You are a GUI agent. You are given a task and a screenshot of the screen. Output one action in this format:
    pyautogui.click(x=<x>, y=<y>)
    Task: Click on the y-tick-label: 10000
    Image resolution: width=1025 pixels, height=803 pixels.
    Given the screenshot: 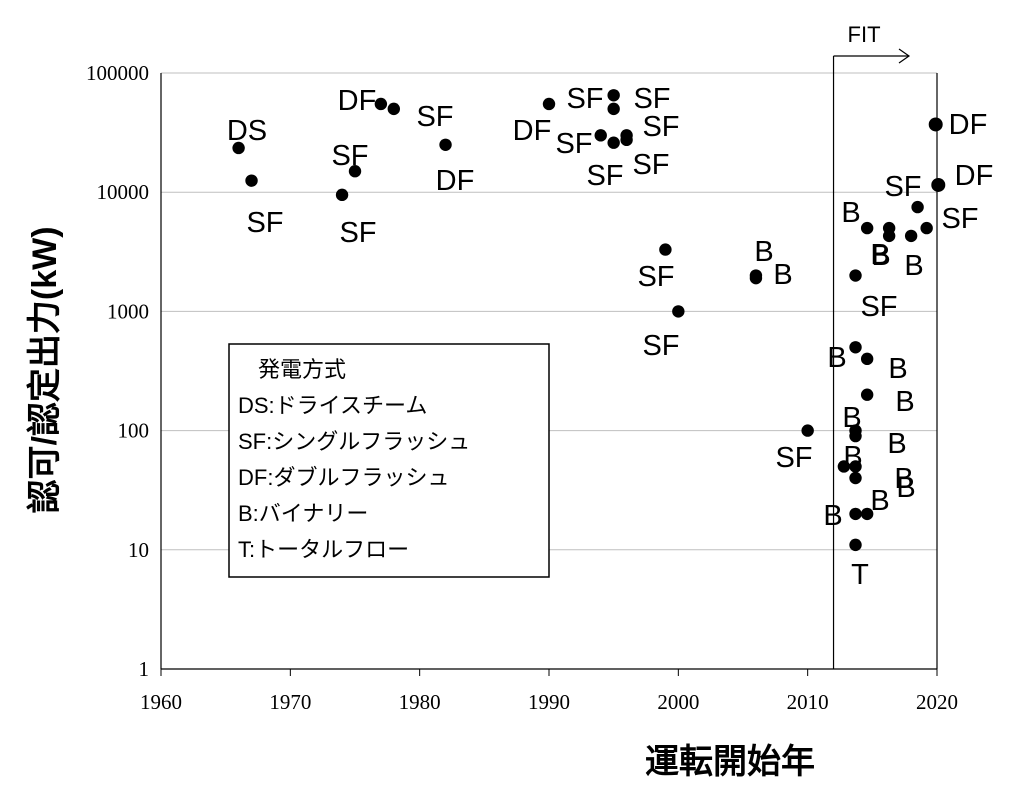 What is the action you would take?
    pyautogui.click(x=123, y=192)
    